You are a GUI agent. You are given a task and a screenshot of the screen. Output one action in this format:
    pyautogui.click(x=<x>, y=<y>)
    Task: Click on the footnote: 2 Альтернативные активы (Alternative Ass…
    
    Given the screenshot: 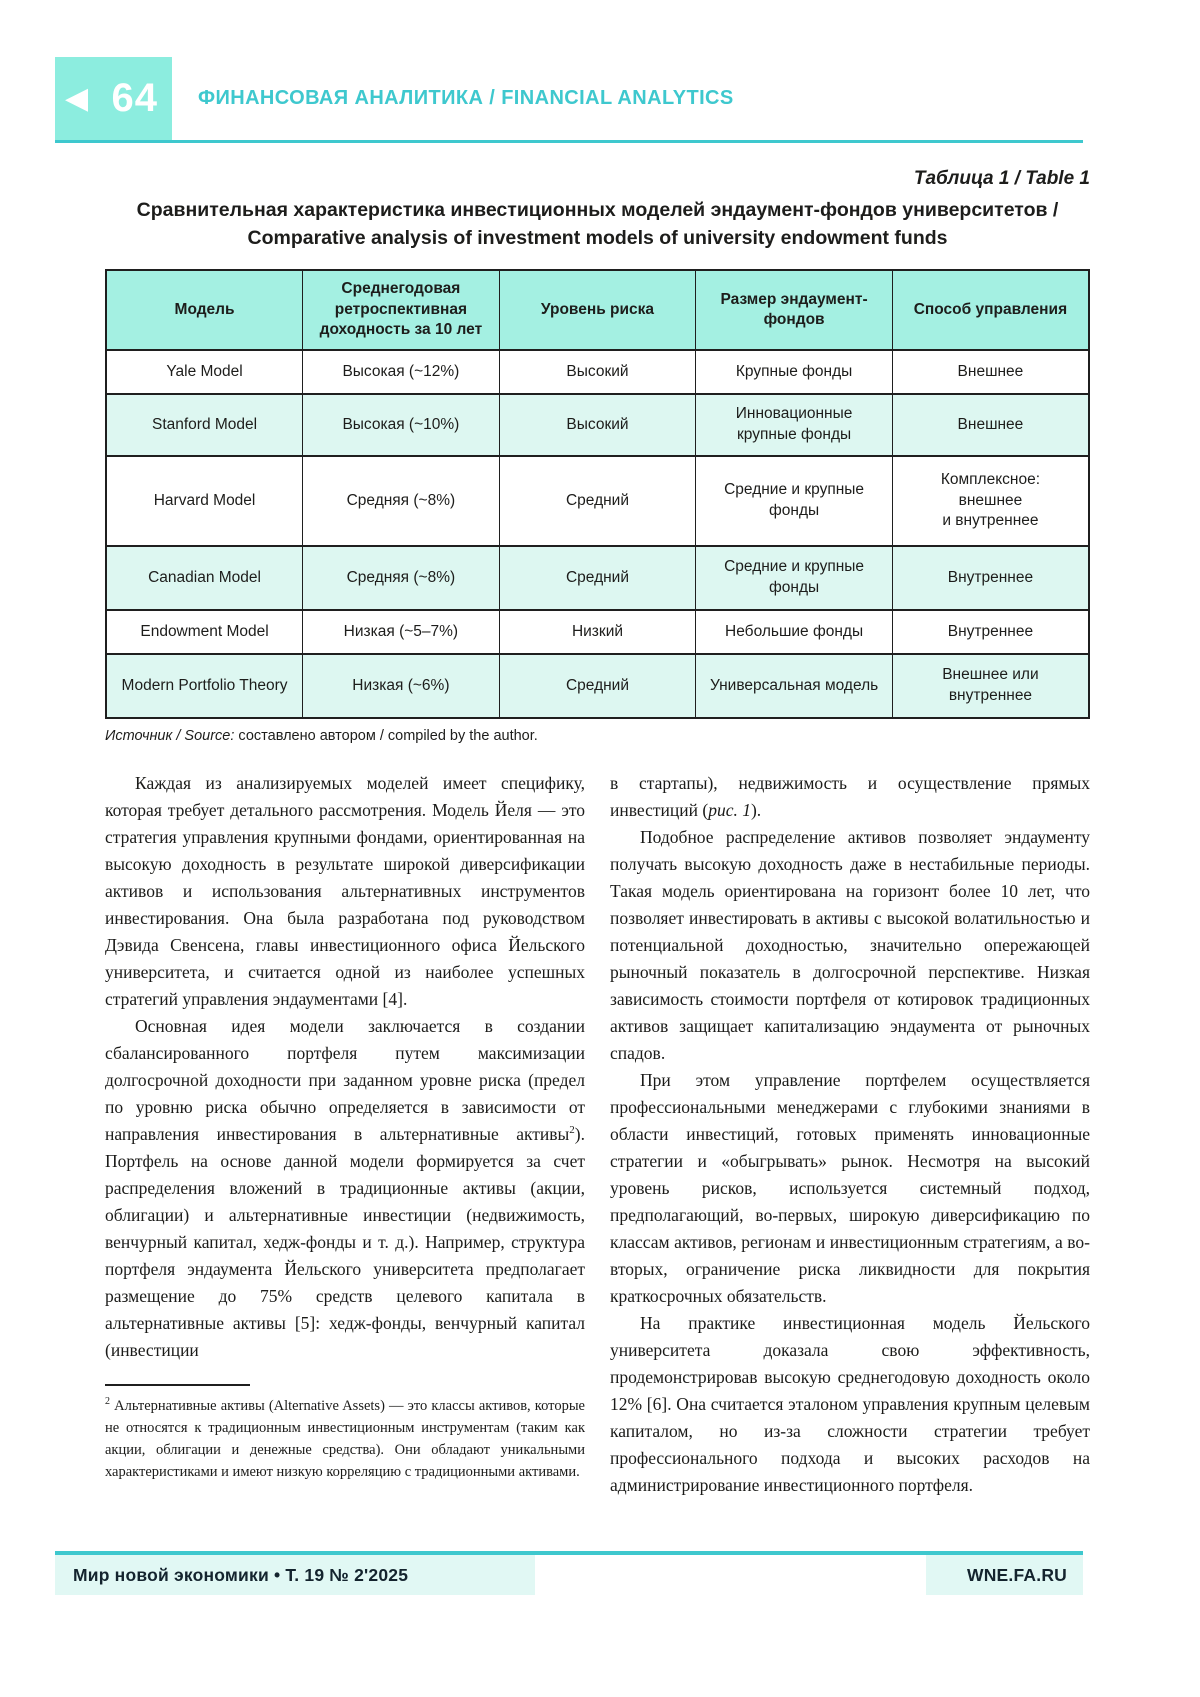 What is the action you would take?
    pyautogui.click(x=345, y=1439)
    